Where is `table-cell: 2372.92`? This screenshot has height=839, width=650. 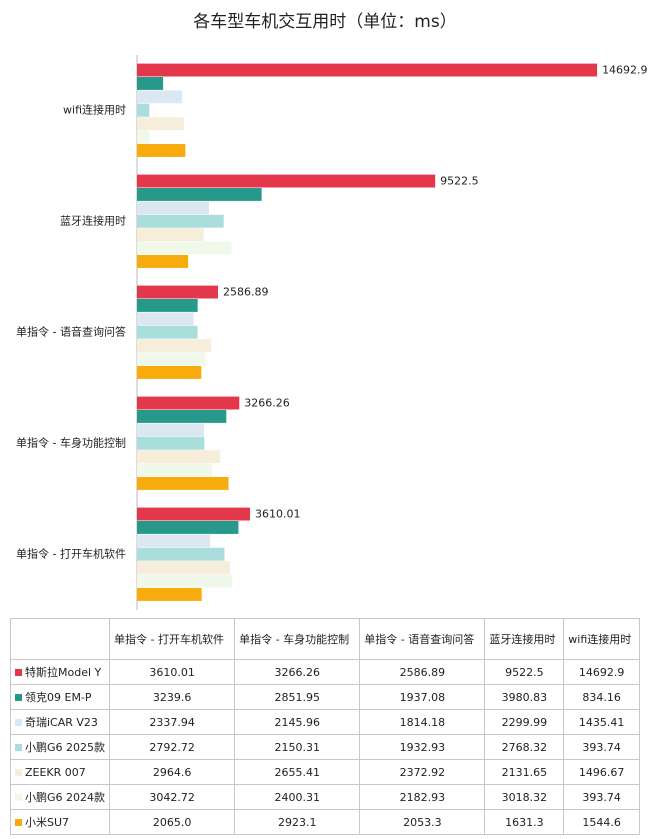 table-cell: 2372.92 is located at coordinates (422, 772).